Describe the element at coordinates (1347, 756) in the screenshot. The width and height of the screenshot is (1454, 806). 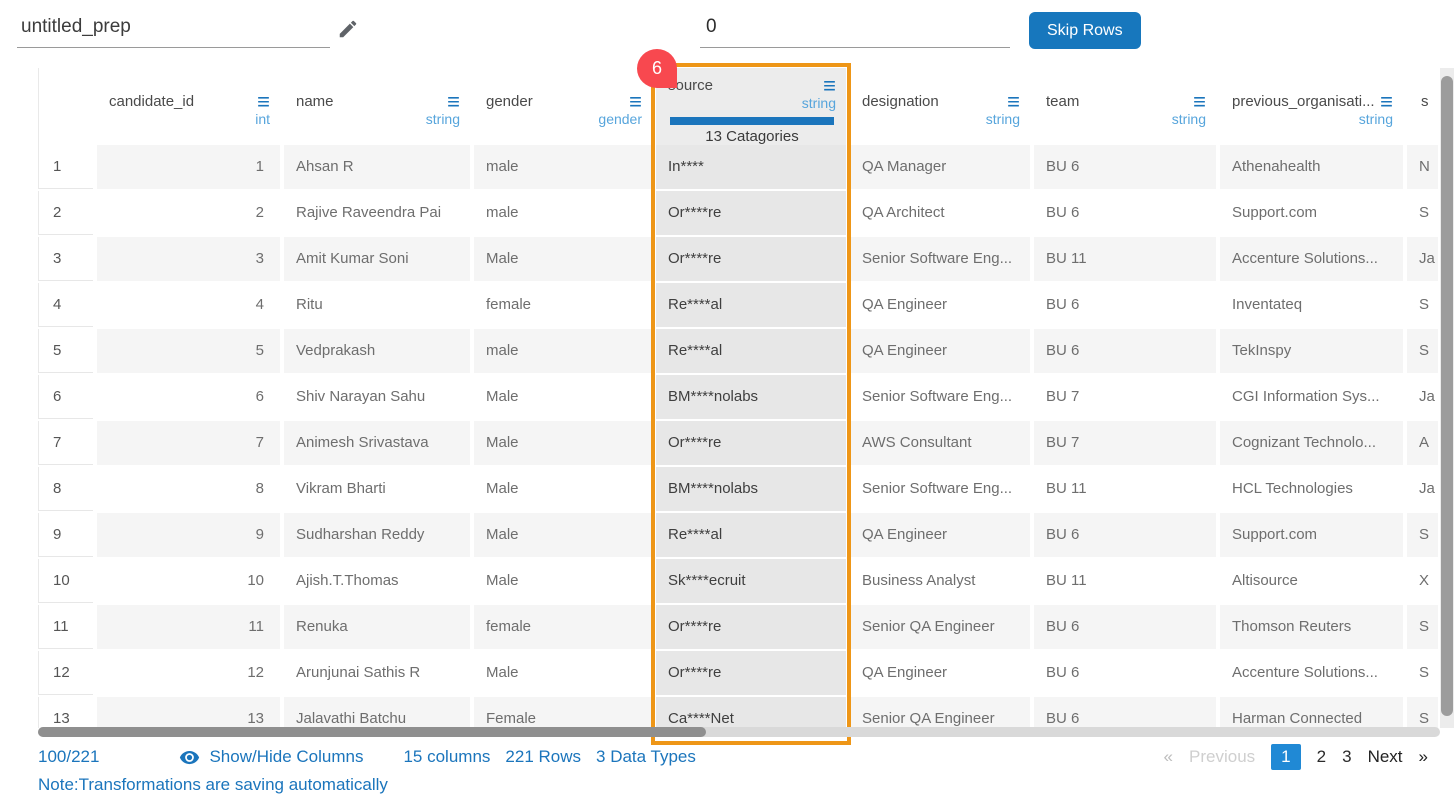
I see `pagination-page-3: 3` at that location.